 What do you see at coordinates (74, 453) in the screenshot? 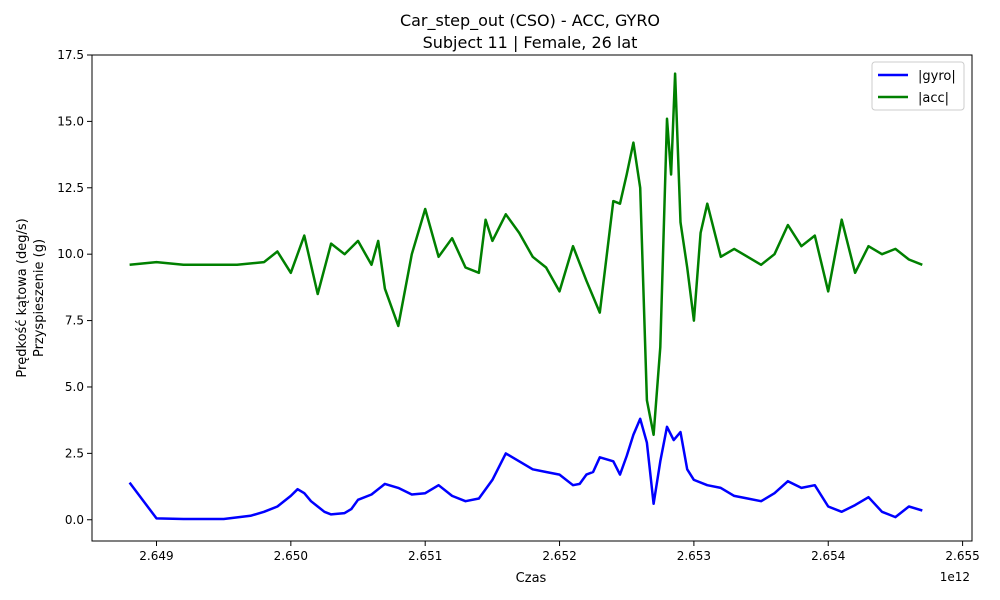
I see `y-tick-label: 2.5` at bounding box center [74, 453].